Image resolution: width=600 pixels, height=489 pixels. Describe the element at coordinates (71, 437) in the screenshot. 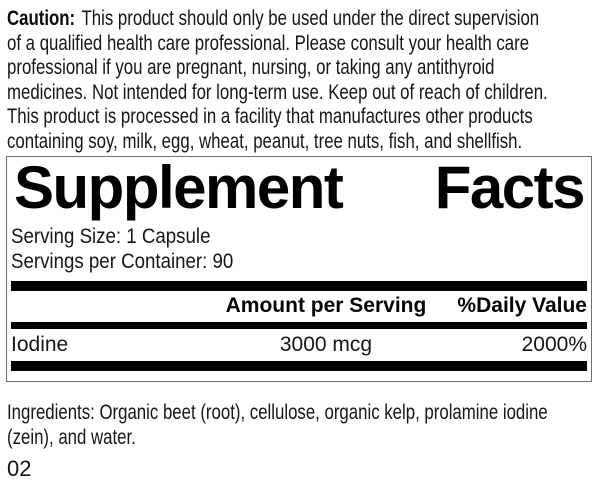

I see `ingredients-line: (zein), and water.` at that location.